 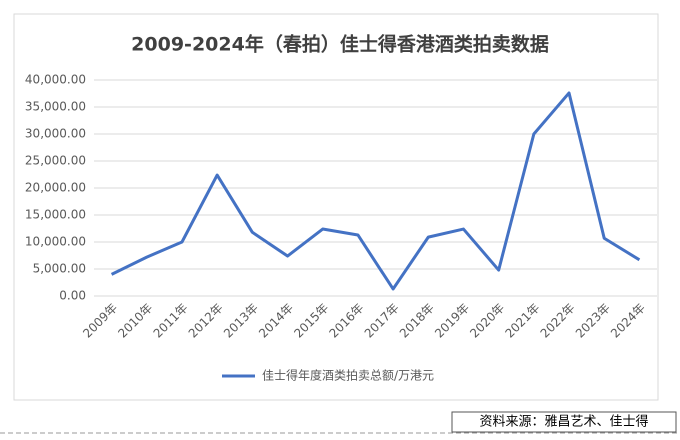 What do you see at coordinates (55, 242) in the screenshot?
I see `y-tick-label: 10,000.00` at bounding box center [55, 242].